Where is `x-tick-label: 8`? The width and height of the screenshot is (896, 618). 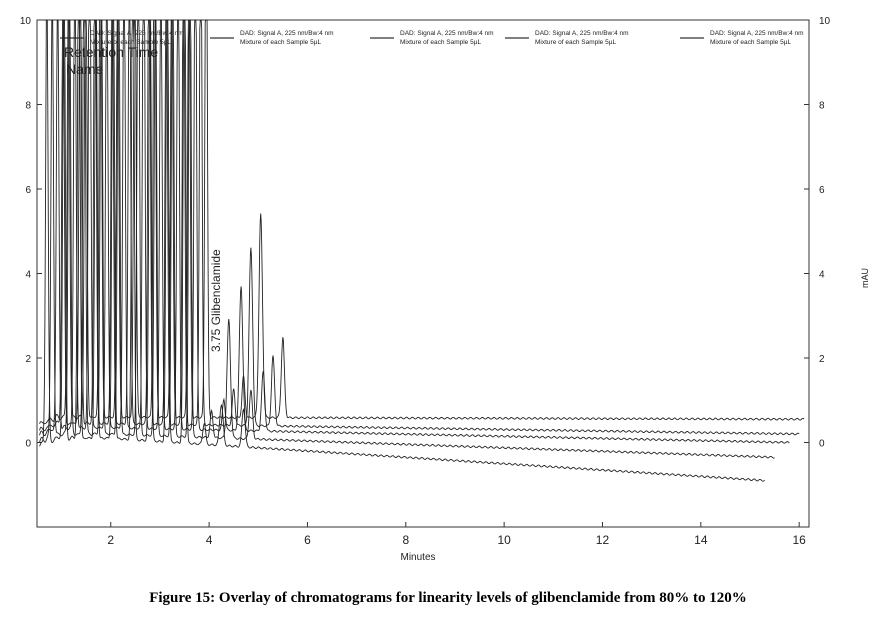
x-tick-label: 8 is located at coordinates (405, 540).